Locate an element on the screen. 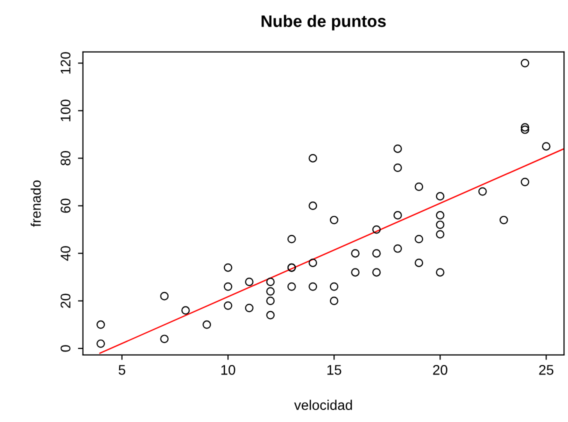 The image size is (568, 422). x-tick-label: 15 is located at coordinates (334, 370).